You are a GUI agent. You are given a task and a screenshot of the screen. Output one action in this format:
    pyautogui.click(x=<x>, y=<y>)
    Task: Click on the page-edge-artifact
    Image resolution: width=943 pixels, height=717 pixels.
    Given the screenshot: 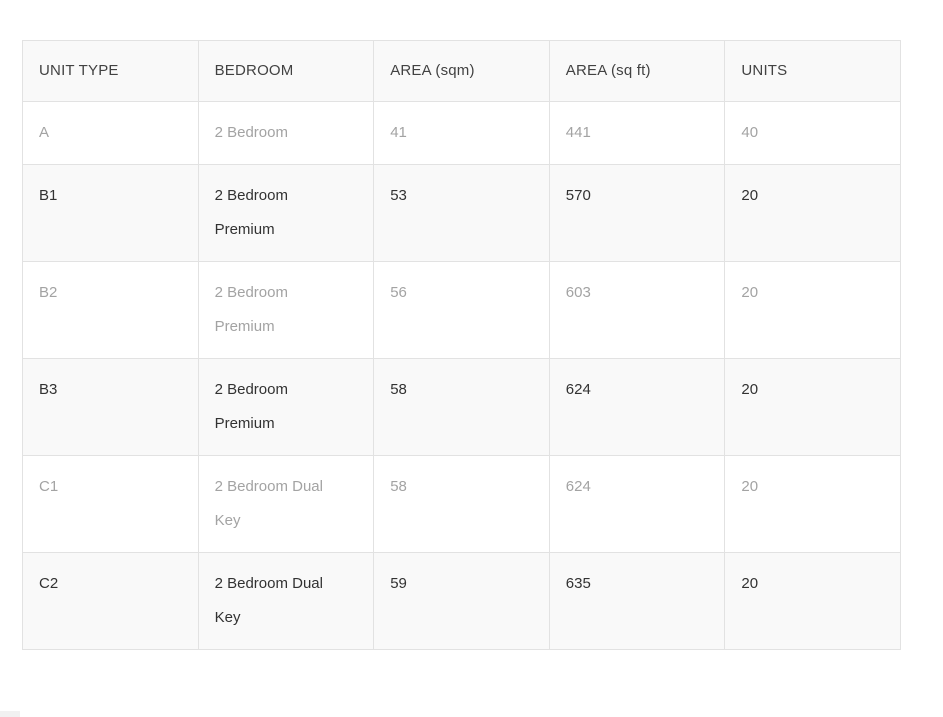 What is the action you would take?
    pyautogui.click(x=10, y=714)
    